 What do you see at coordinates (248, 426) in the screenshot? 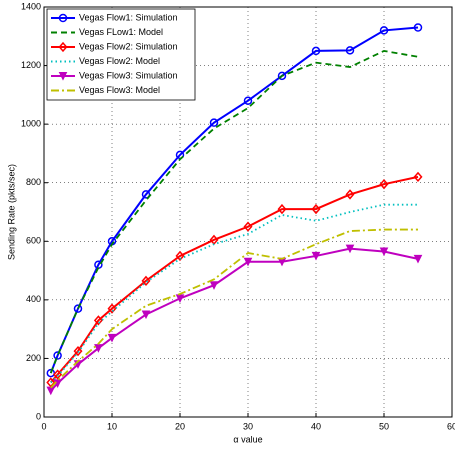
I see `x-tick-label: 30` at bounding box center [248, 426].